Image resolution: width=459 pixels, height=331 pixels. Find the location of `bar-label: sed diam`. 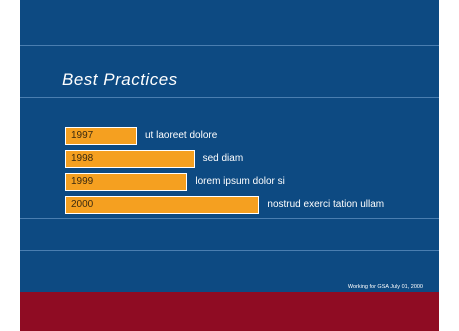

bar-label: sed diam is located at coordinates (223, 158).